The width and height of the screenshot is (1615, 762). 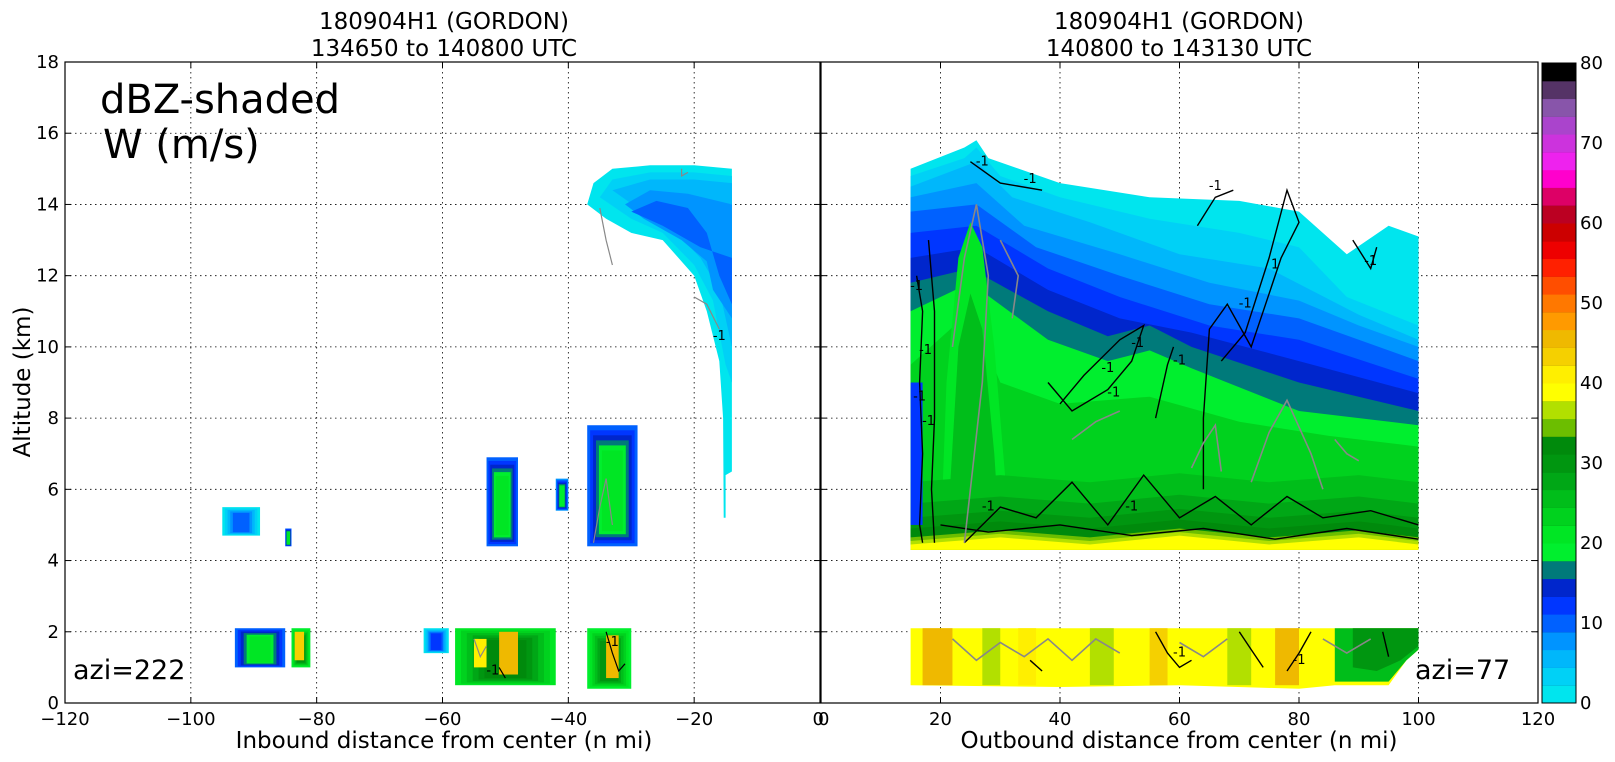 What do you see at coordinates (1418, 719) in the screenshot?
I see `right-xtick-label: 100` at bounding box center [1418, 719].